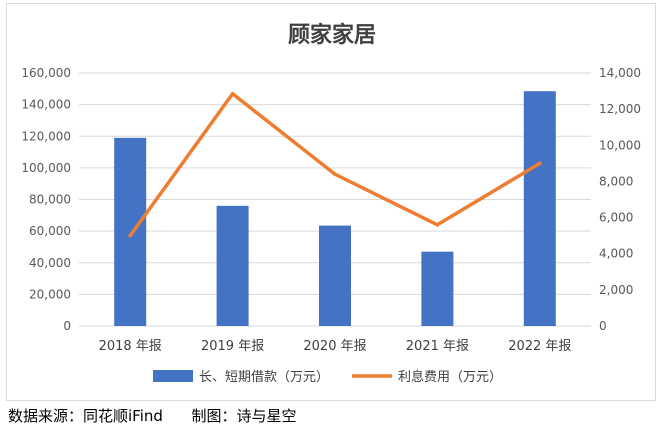  I want to click on y-left-tick-label: 20,000, so click(50, 294).